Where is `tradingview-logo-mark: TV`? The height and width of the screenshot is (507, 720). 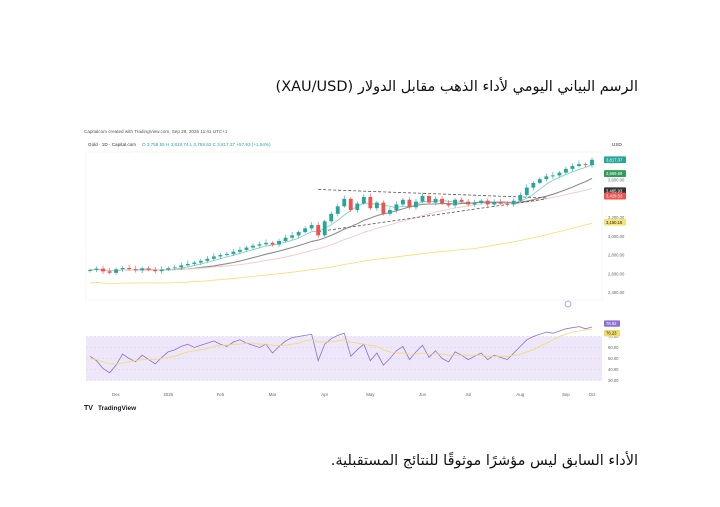
tradingview-logo-mark: TV is located at coordinates (88, 408).